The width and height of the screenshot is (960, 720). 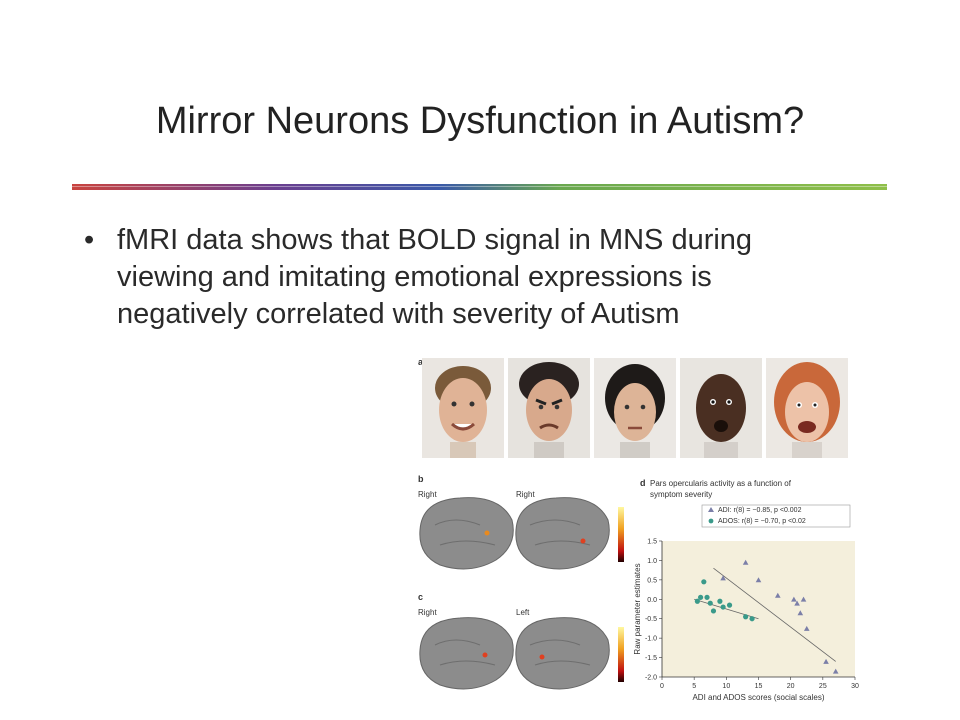 What do you see at coordinates (643, 483) in the screenshot?
I see `panel-d-label: d` at bounding box center [643, 483].